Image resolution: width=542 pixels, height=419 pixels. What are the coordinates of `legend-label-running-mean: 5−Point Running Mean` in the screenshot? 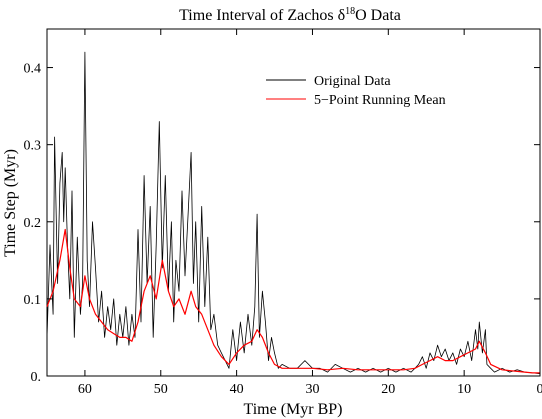 It's located at (380, 100).